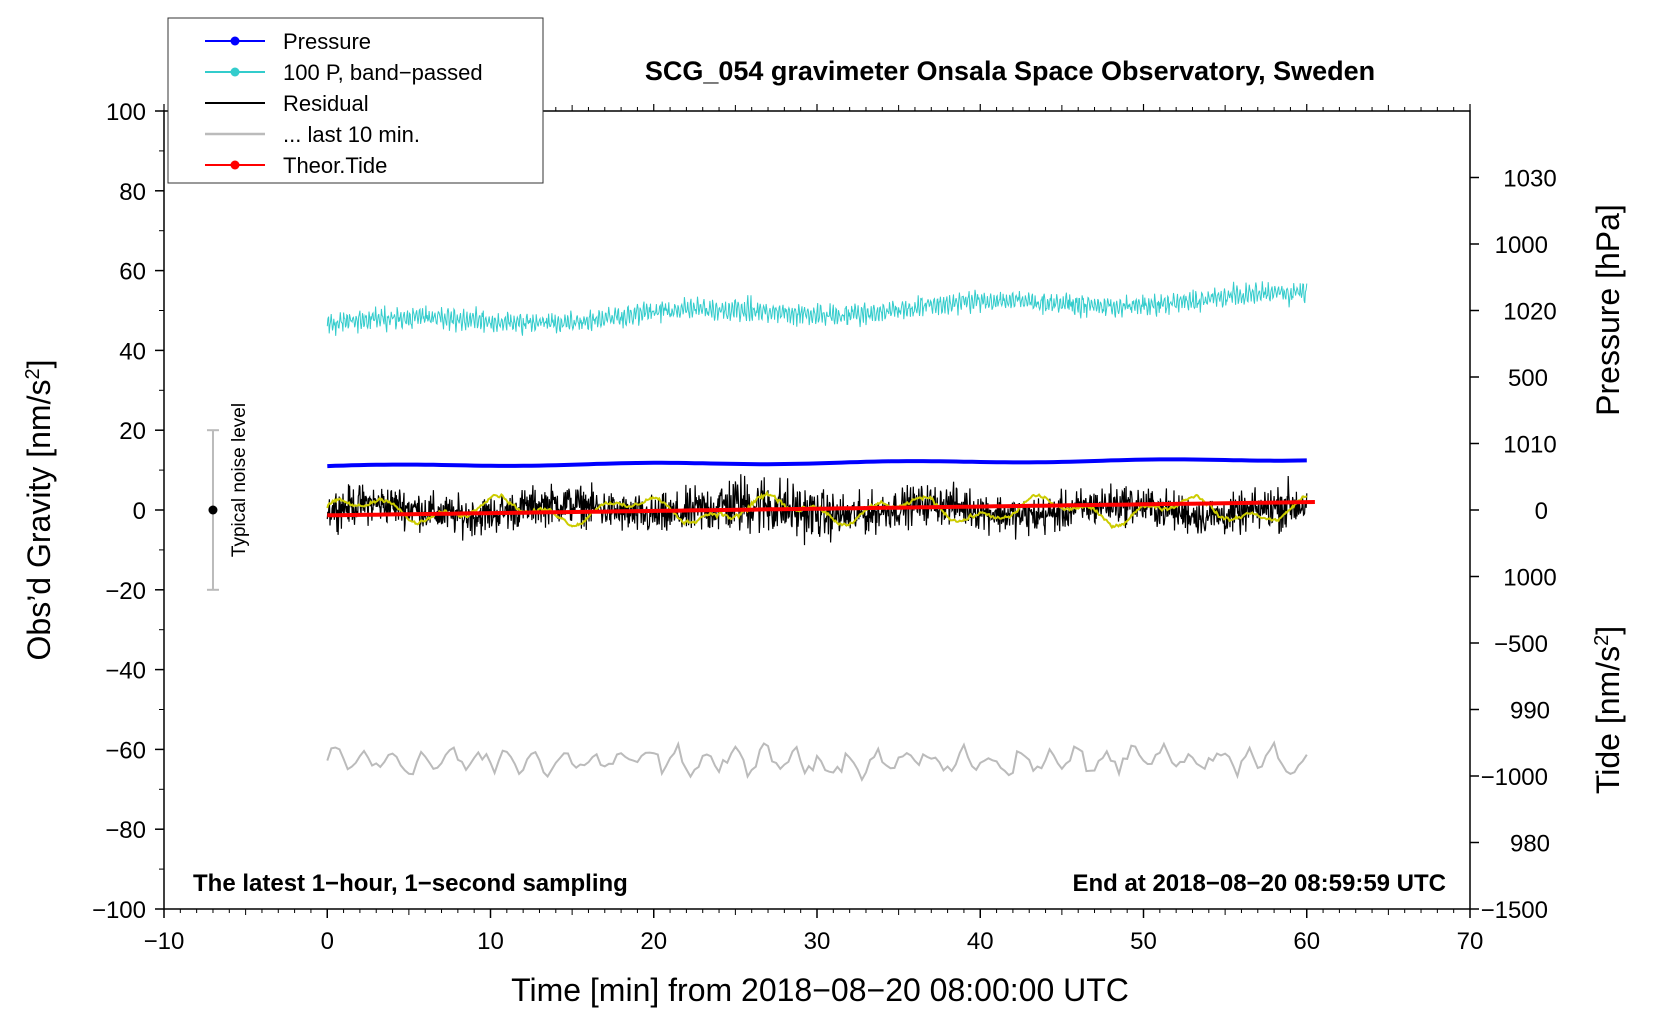 The image size is (1660, 1020). Describe the element at coordinates (125, 830) in the screenshot. I see `y-tick-label: −80` at that location.